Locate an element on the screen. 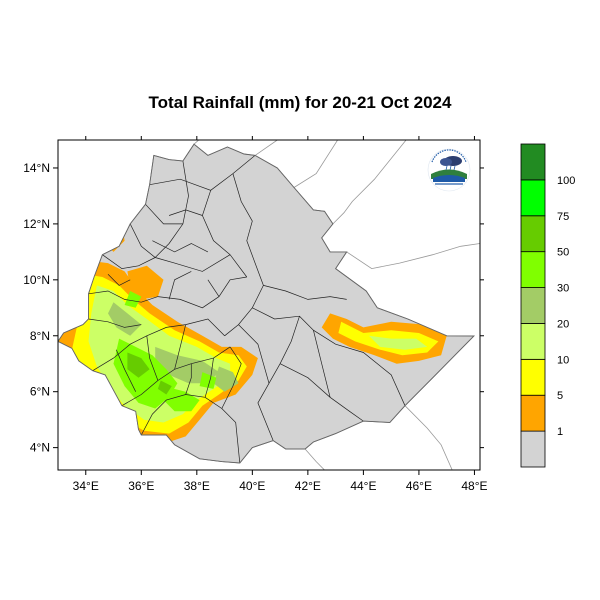 Image resolution: width=600 pixels, height=600 pixels. lon-tick-label: 42°E is located at coordinates (308, 486).